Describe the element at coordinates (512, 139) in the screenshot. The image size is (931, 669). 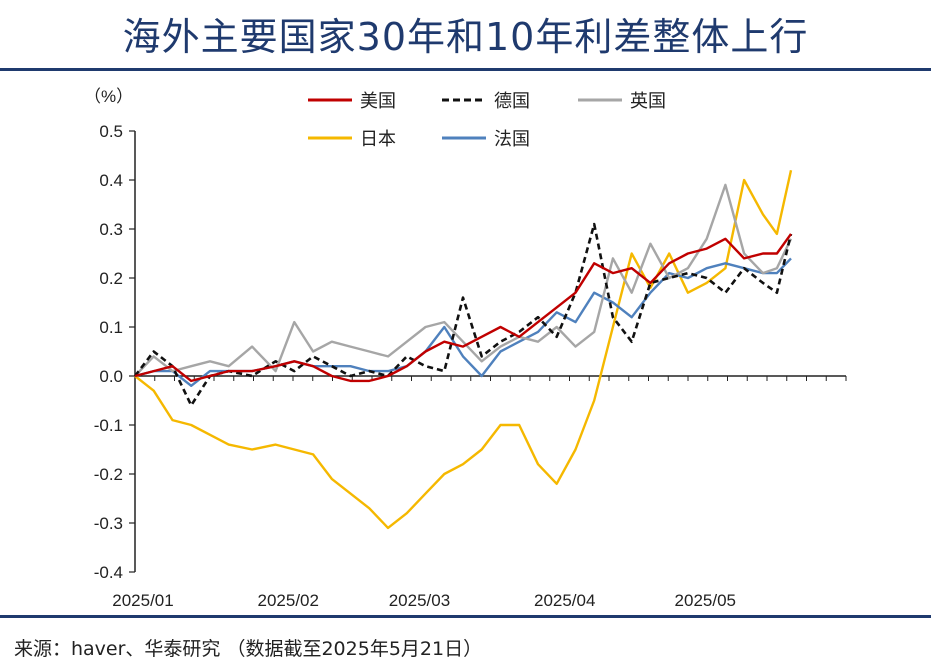
I see `legend-label: 法国` at that location.